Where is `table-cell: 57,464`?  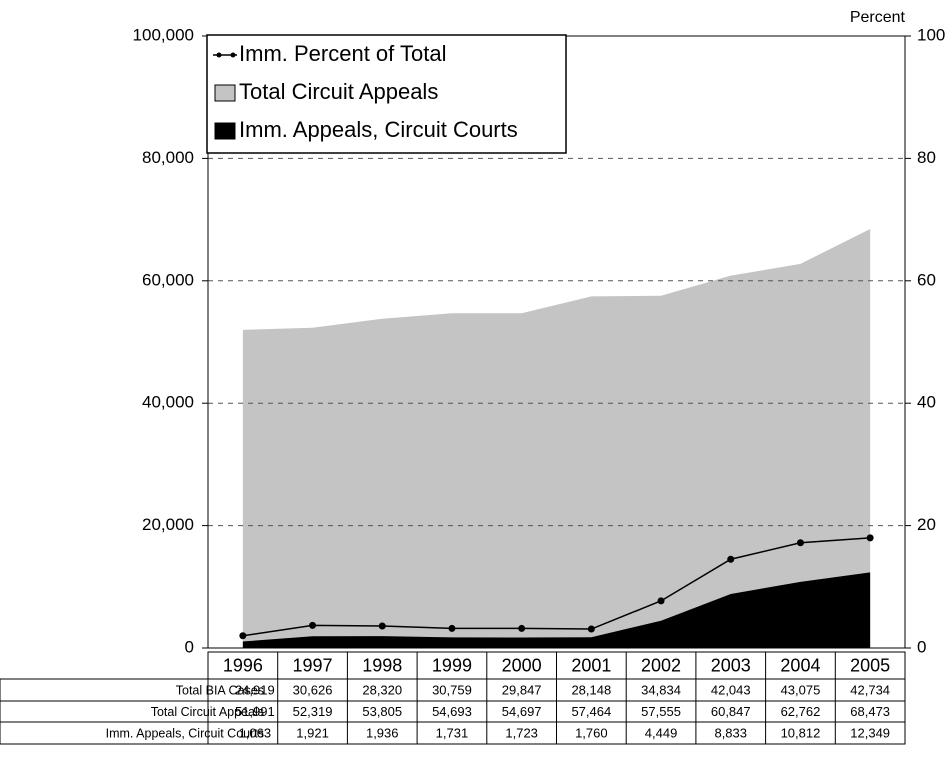 table-cell: 57,464 is located at coordinates (591, 711).